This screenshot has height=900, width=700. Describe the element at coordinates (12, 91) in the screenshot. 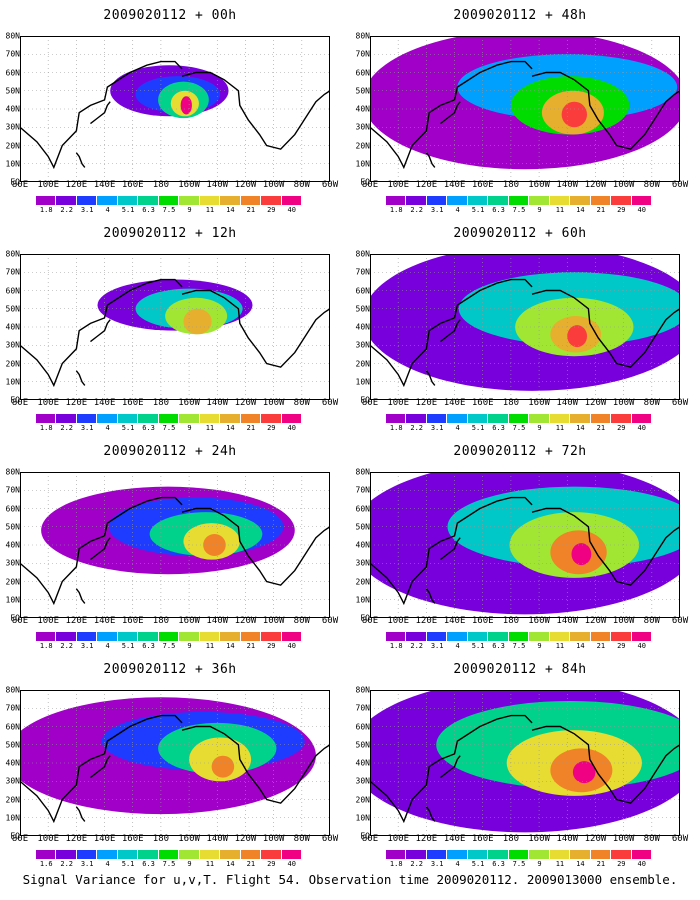

I see `lat-tick-label: 50N` at that location.